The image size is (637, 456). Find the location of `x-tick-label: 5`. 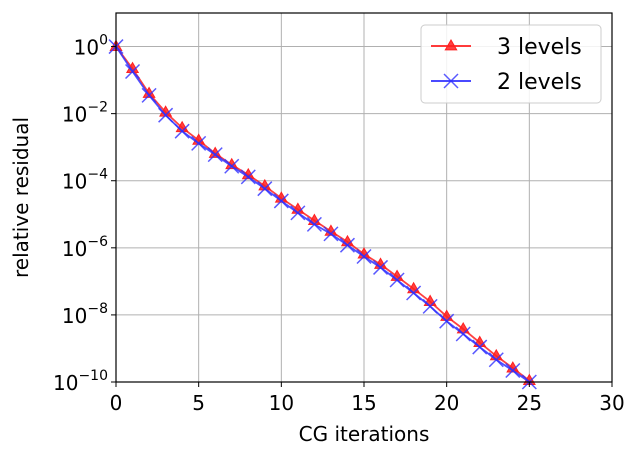

x-tick-label: 5 is located at coordinates (198, 403).